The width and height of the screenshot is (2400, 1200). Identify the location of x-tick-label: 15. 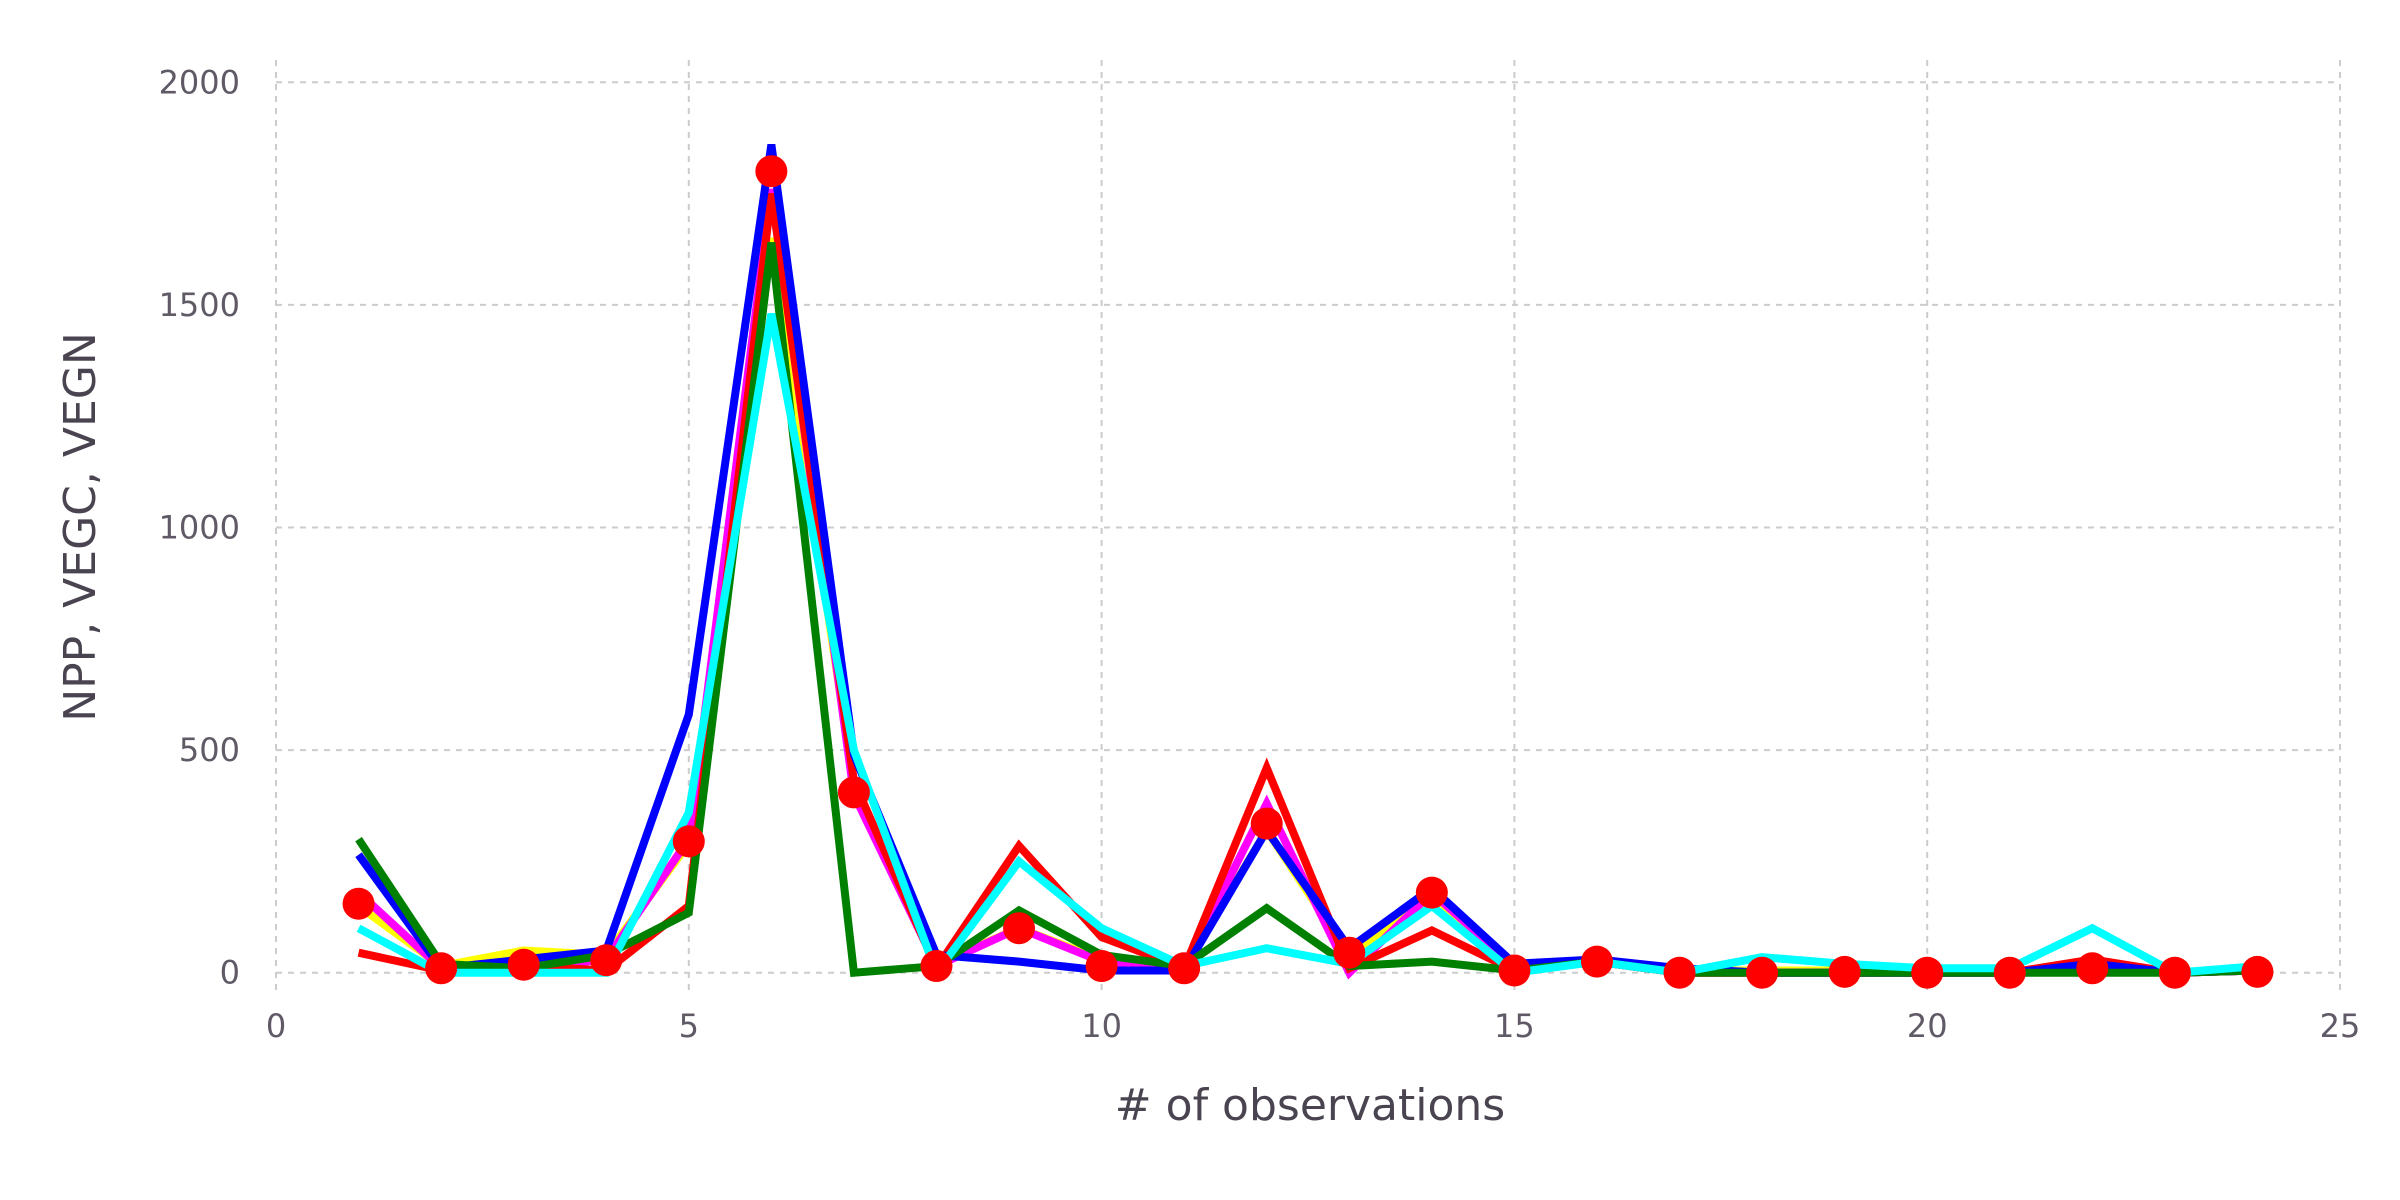
(1514, 1026).